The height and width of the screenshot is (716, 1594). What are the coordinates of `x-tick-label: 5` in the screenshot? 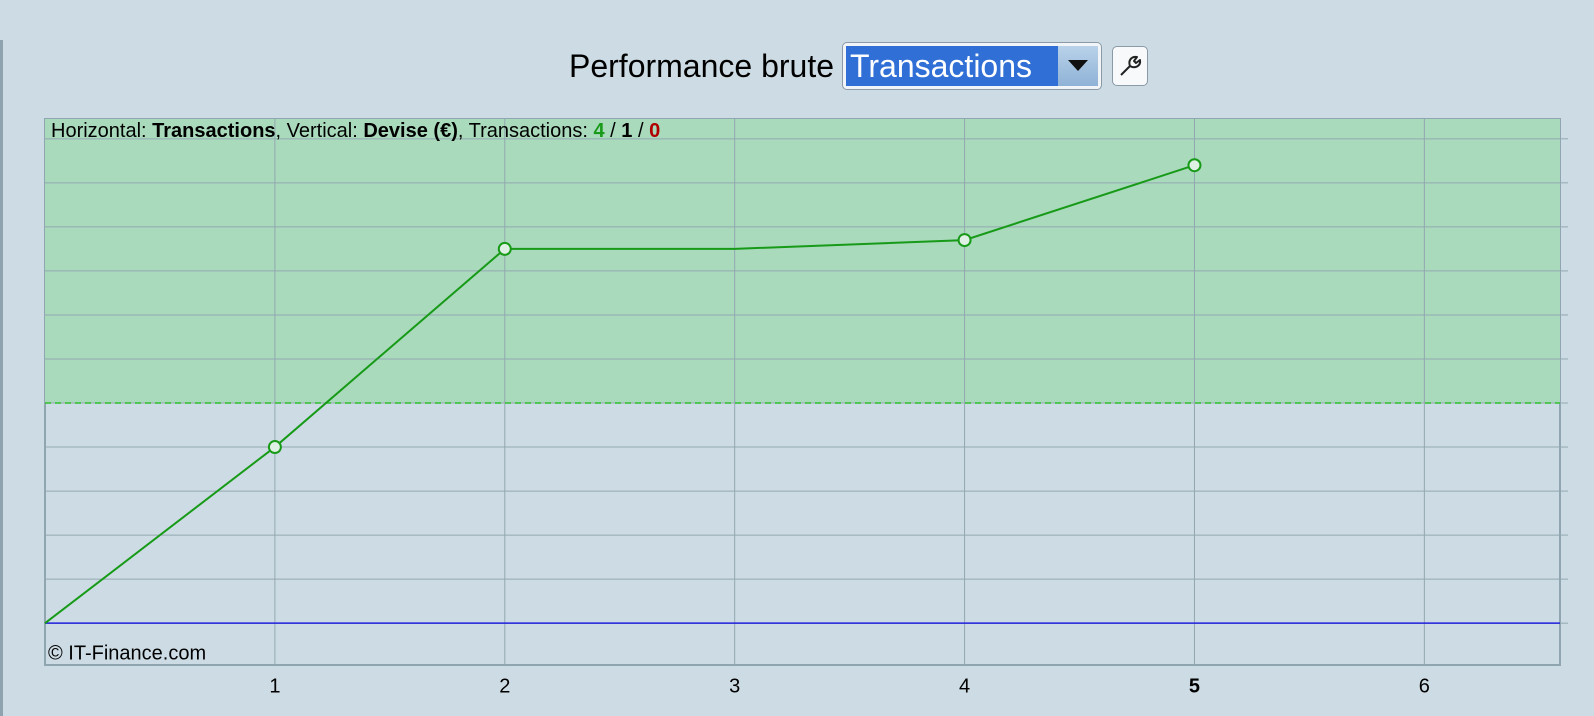 It's located at (1194, 686).